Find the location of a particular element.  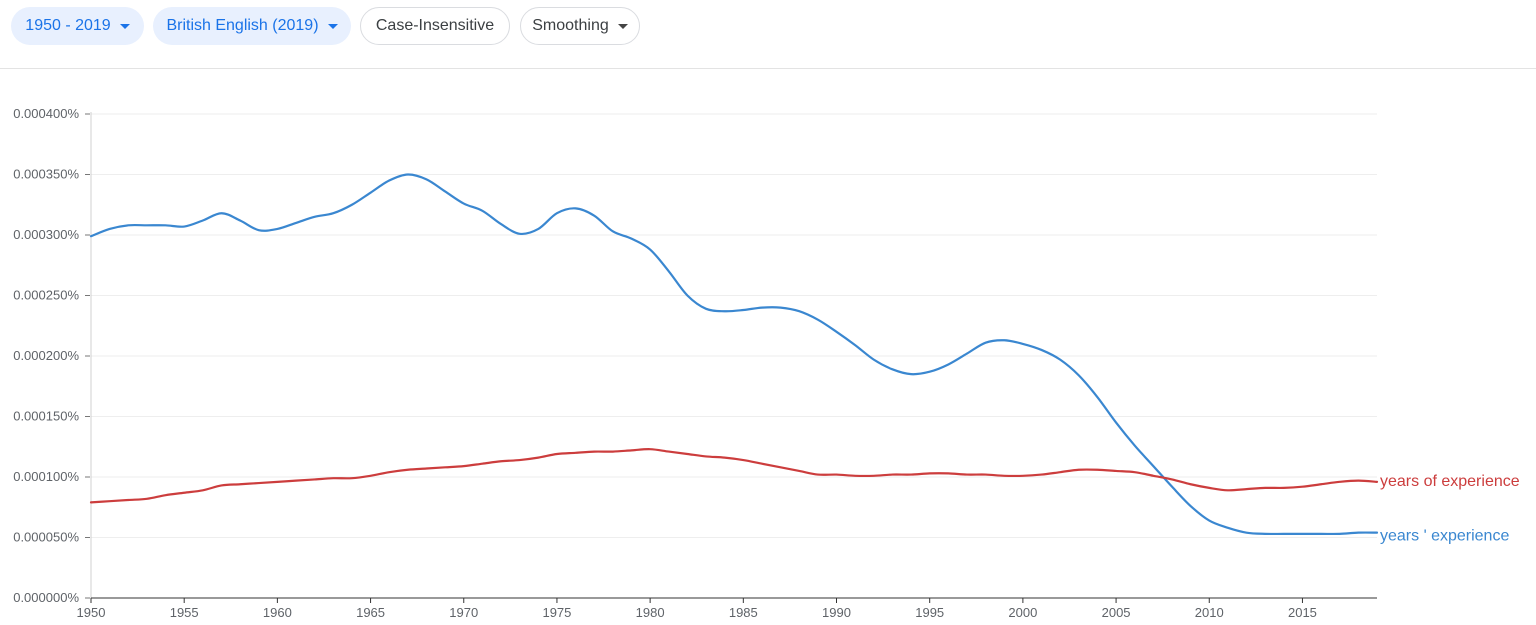

x-tick-label: 2010 is located at coordinates (1209, 612).